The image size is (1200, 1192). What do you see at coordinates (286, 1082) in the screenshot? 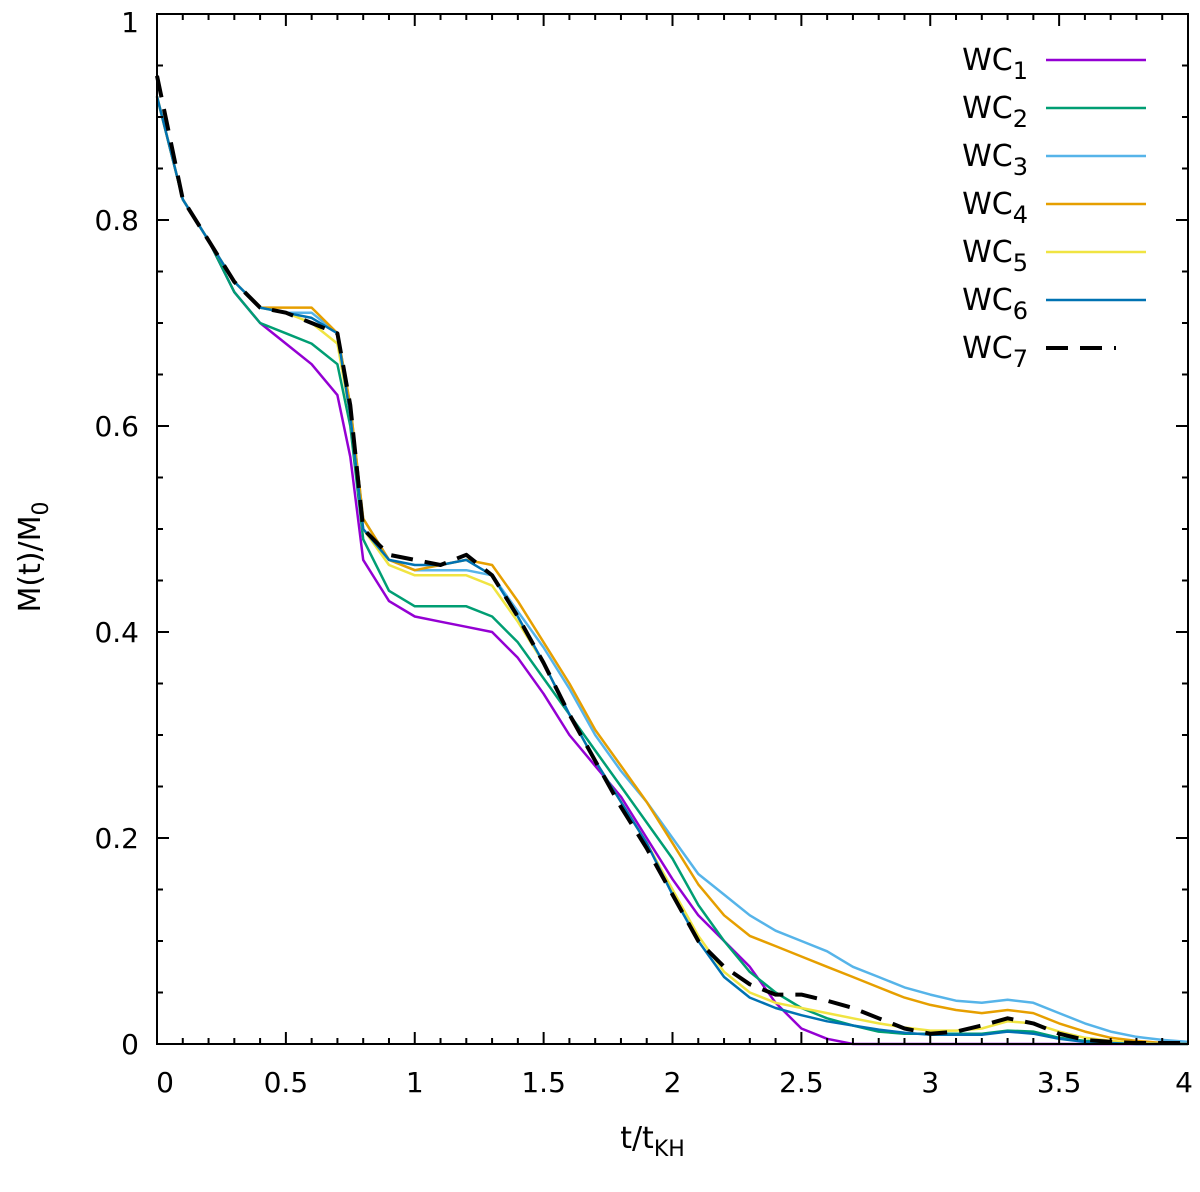
I see `x-tick-label: 0.5` at bounding box center [286, 1082].